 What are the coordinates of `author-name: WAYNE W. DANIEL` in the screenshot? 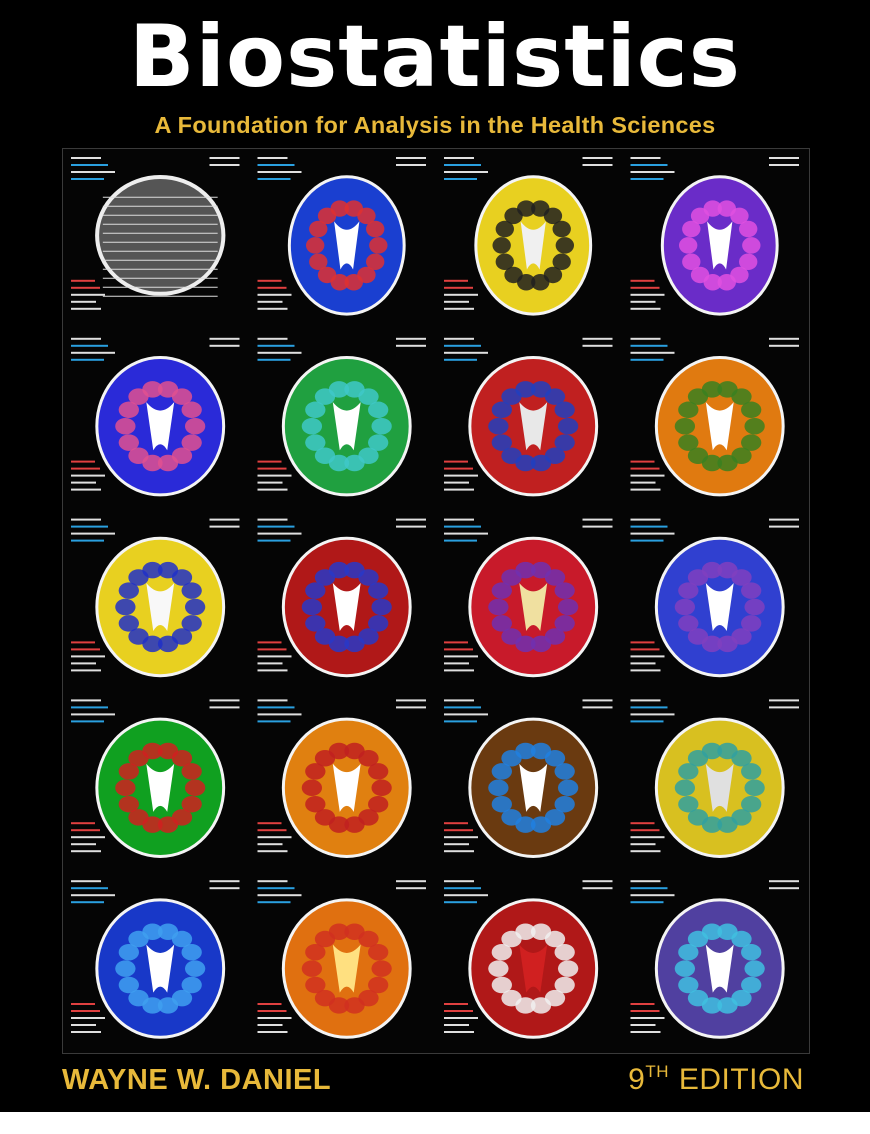 It's located at (197, 1080).